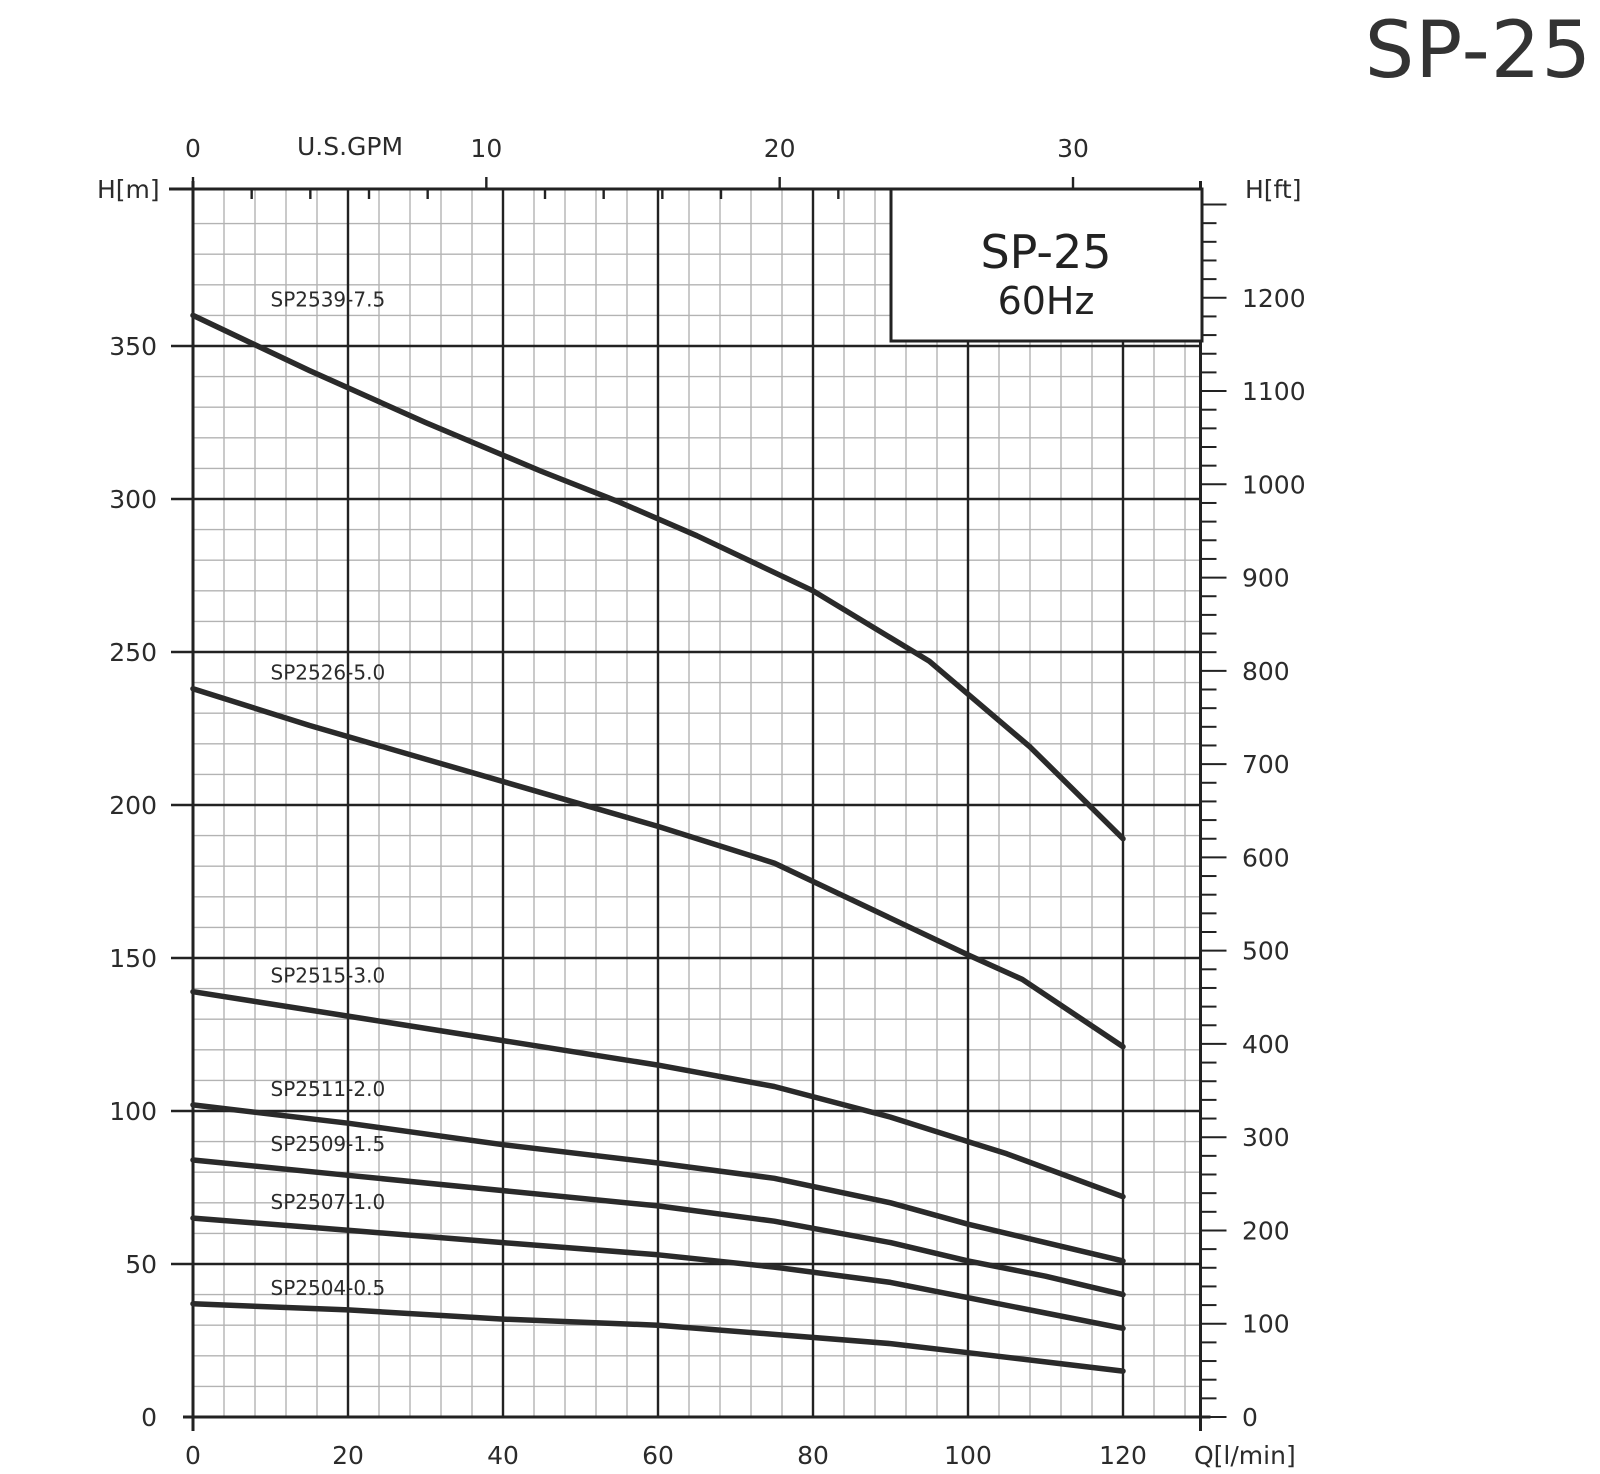 The width and height of the screenshot is (1600, 1474). Describe the element at coordinates (328, 299) in the screenshot. I see `series-label-0: SP2539-7.5` at that location.